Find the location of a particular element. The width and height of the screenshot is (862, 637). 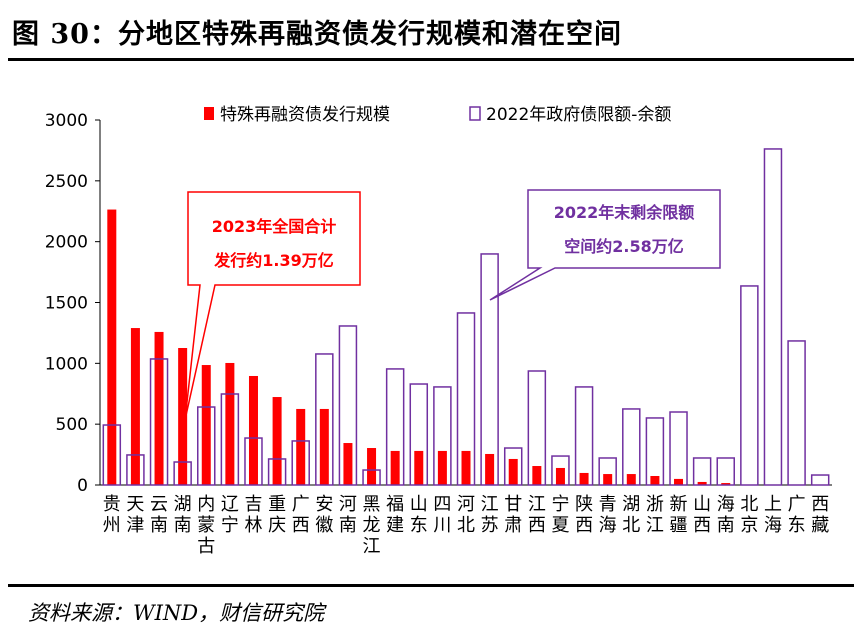

x-tick-label-贵州: 贵州 is located at coordinates (112, 515).